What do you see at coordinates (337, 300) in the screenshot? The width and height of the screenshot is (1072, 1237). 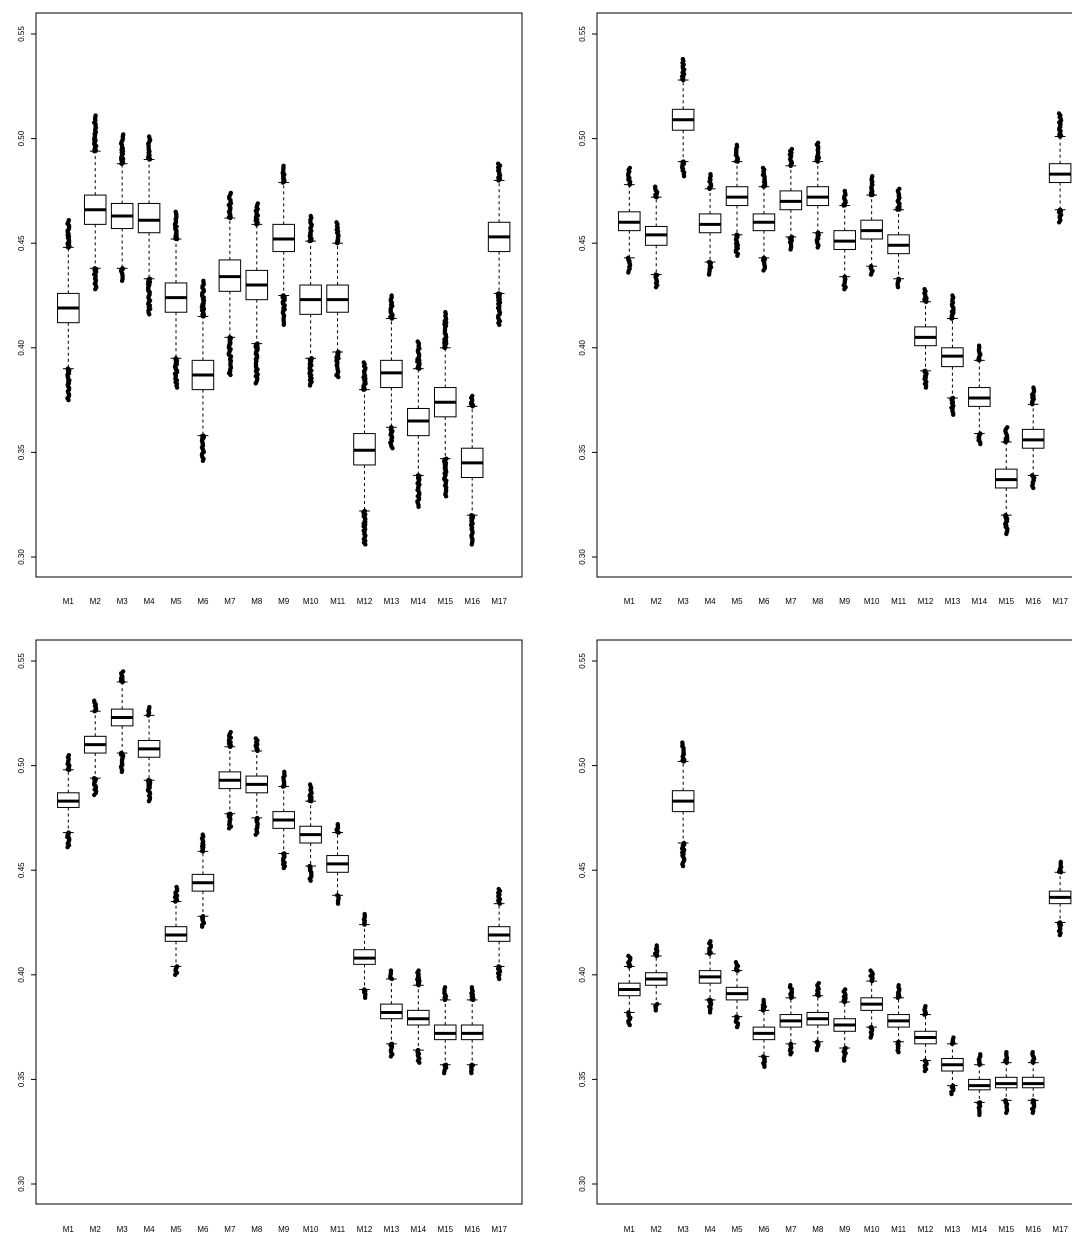 I see `box-M11` at bounding box center [337, 300].